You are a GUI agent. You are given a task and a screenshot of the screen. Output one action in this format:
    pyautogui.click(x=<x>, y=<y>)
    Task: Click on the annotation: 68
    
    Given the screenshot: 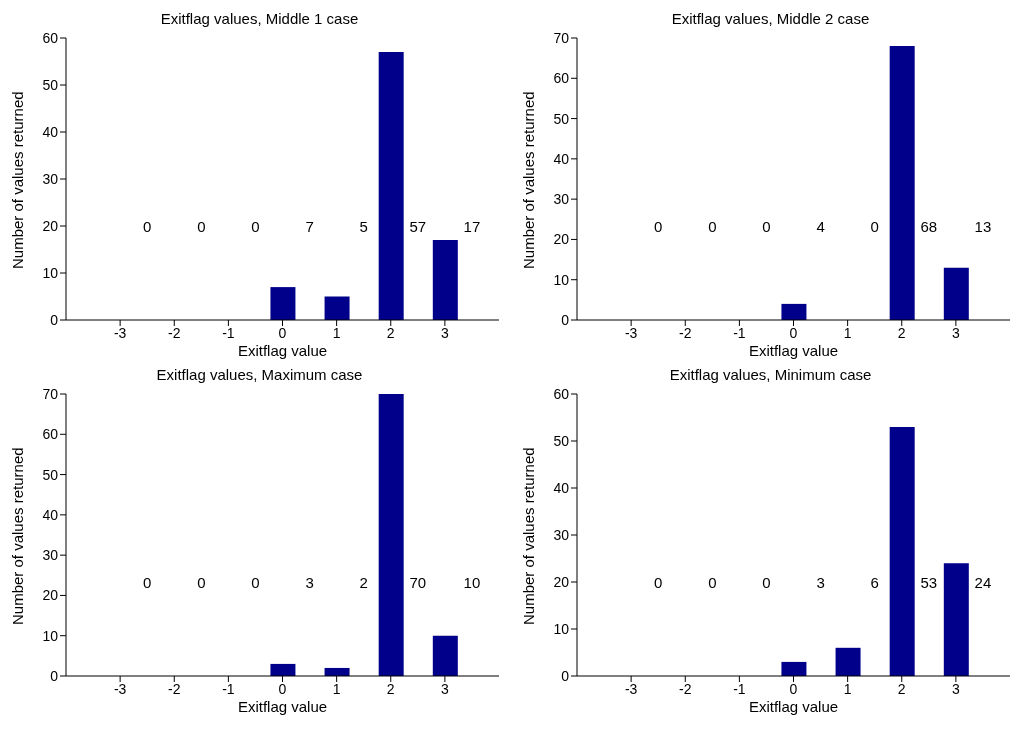 What is the action you would take?
    pyautogui.click(x=929, y=226)
    